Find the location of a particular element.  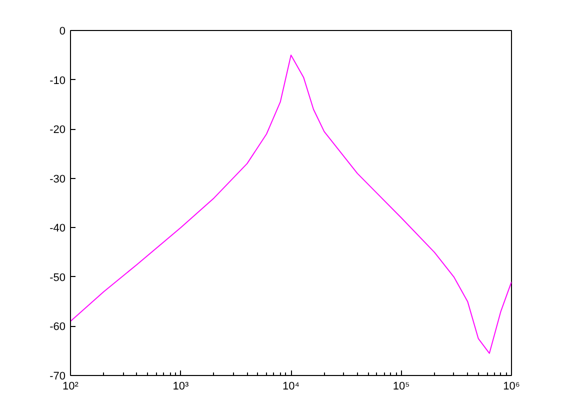

y-tick-label: -70 is located at coordinates (58, 376).